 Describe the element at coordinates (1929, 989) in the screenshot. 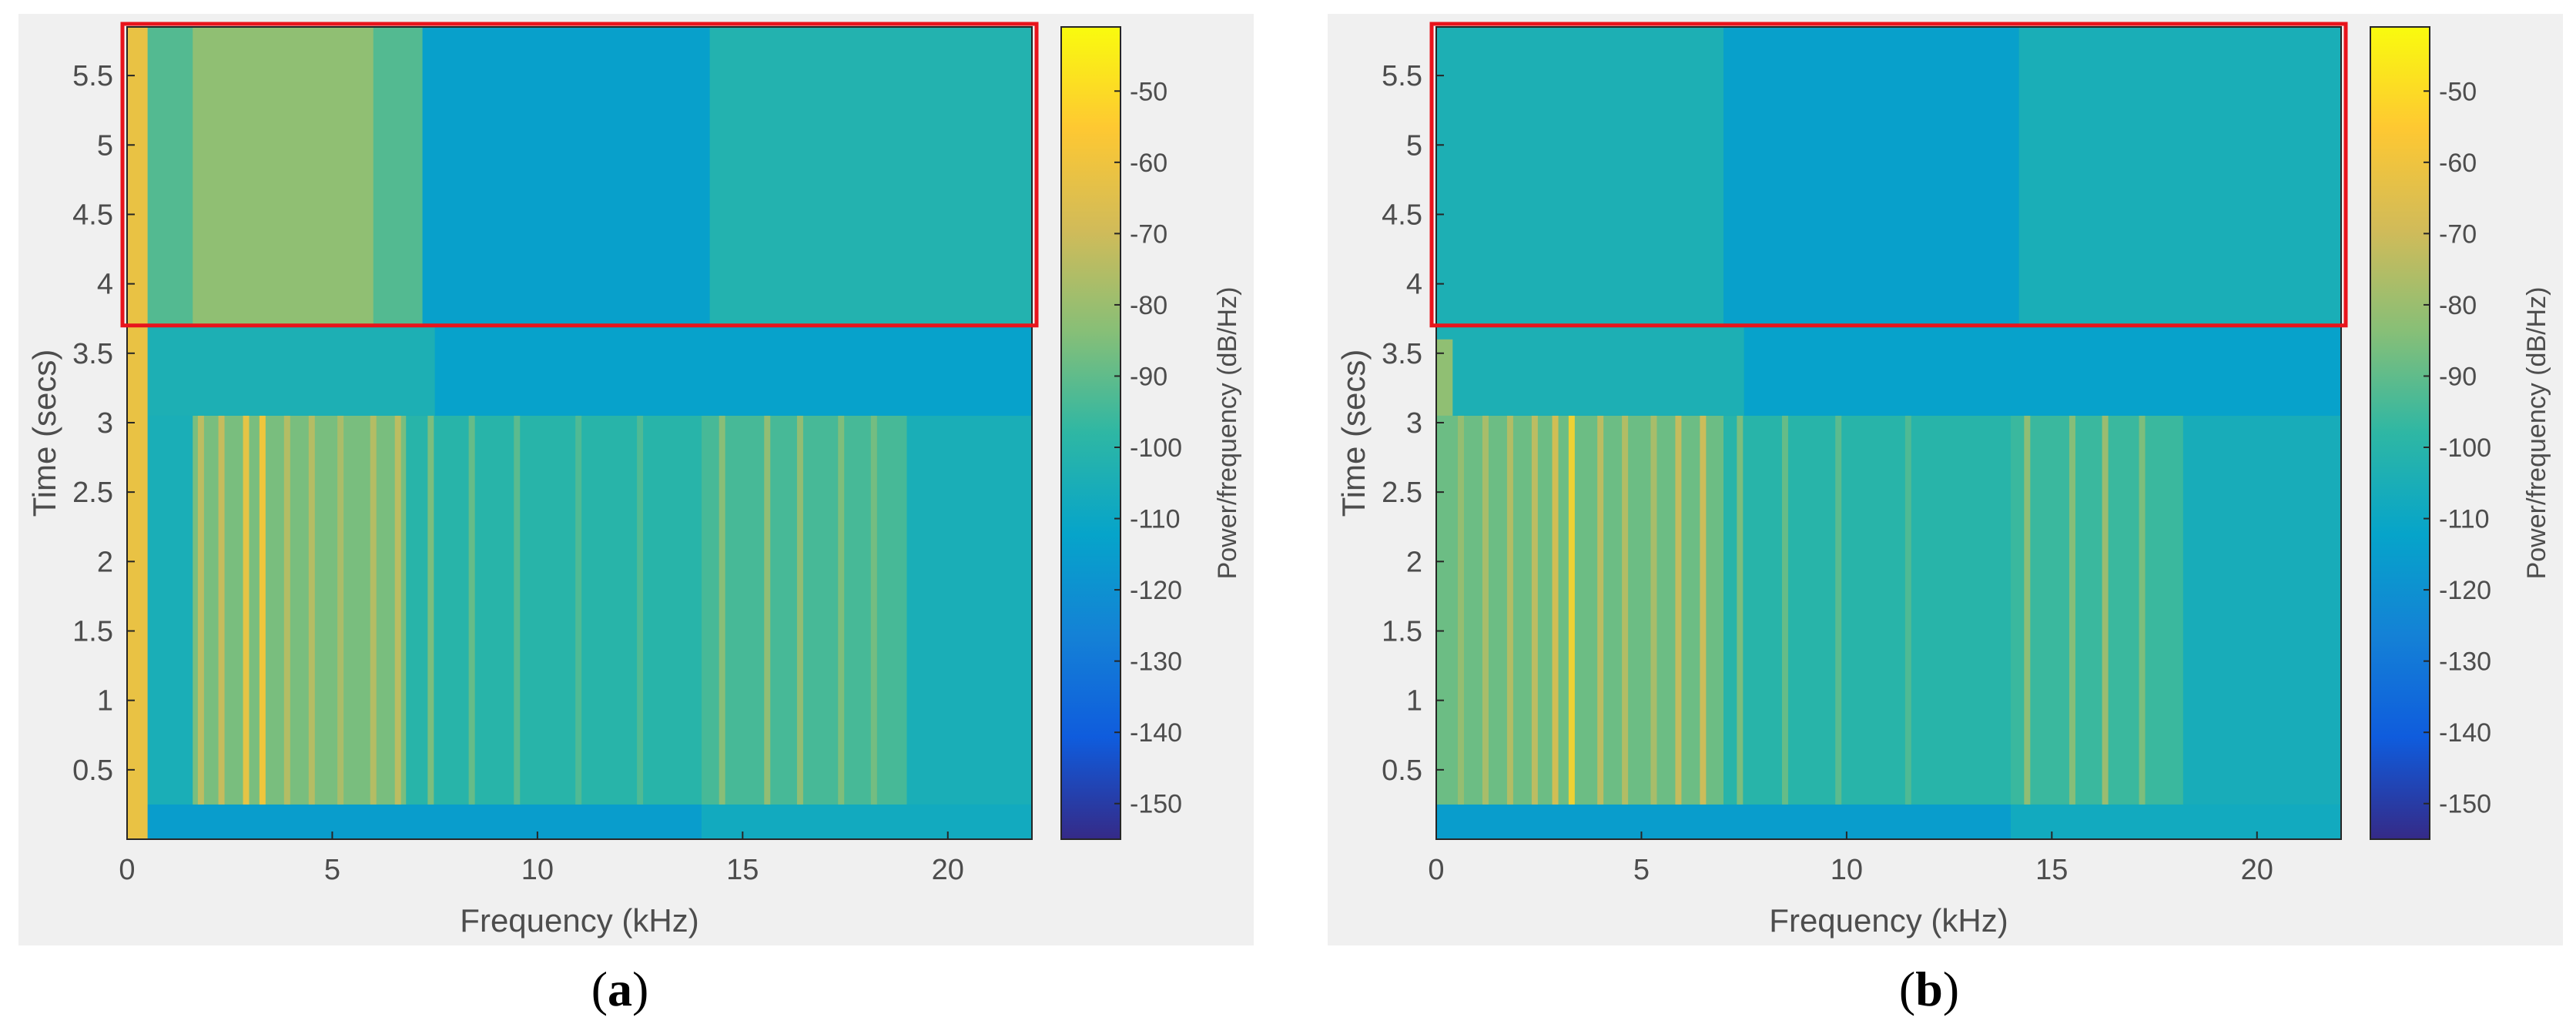

I see `panel-caption-b: (b)` at that location.